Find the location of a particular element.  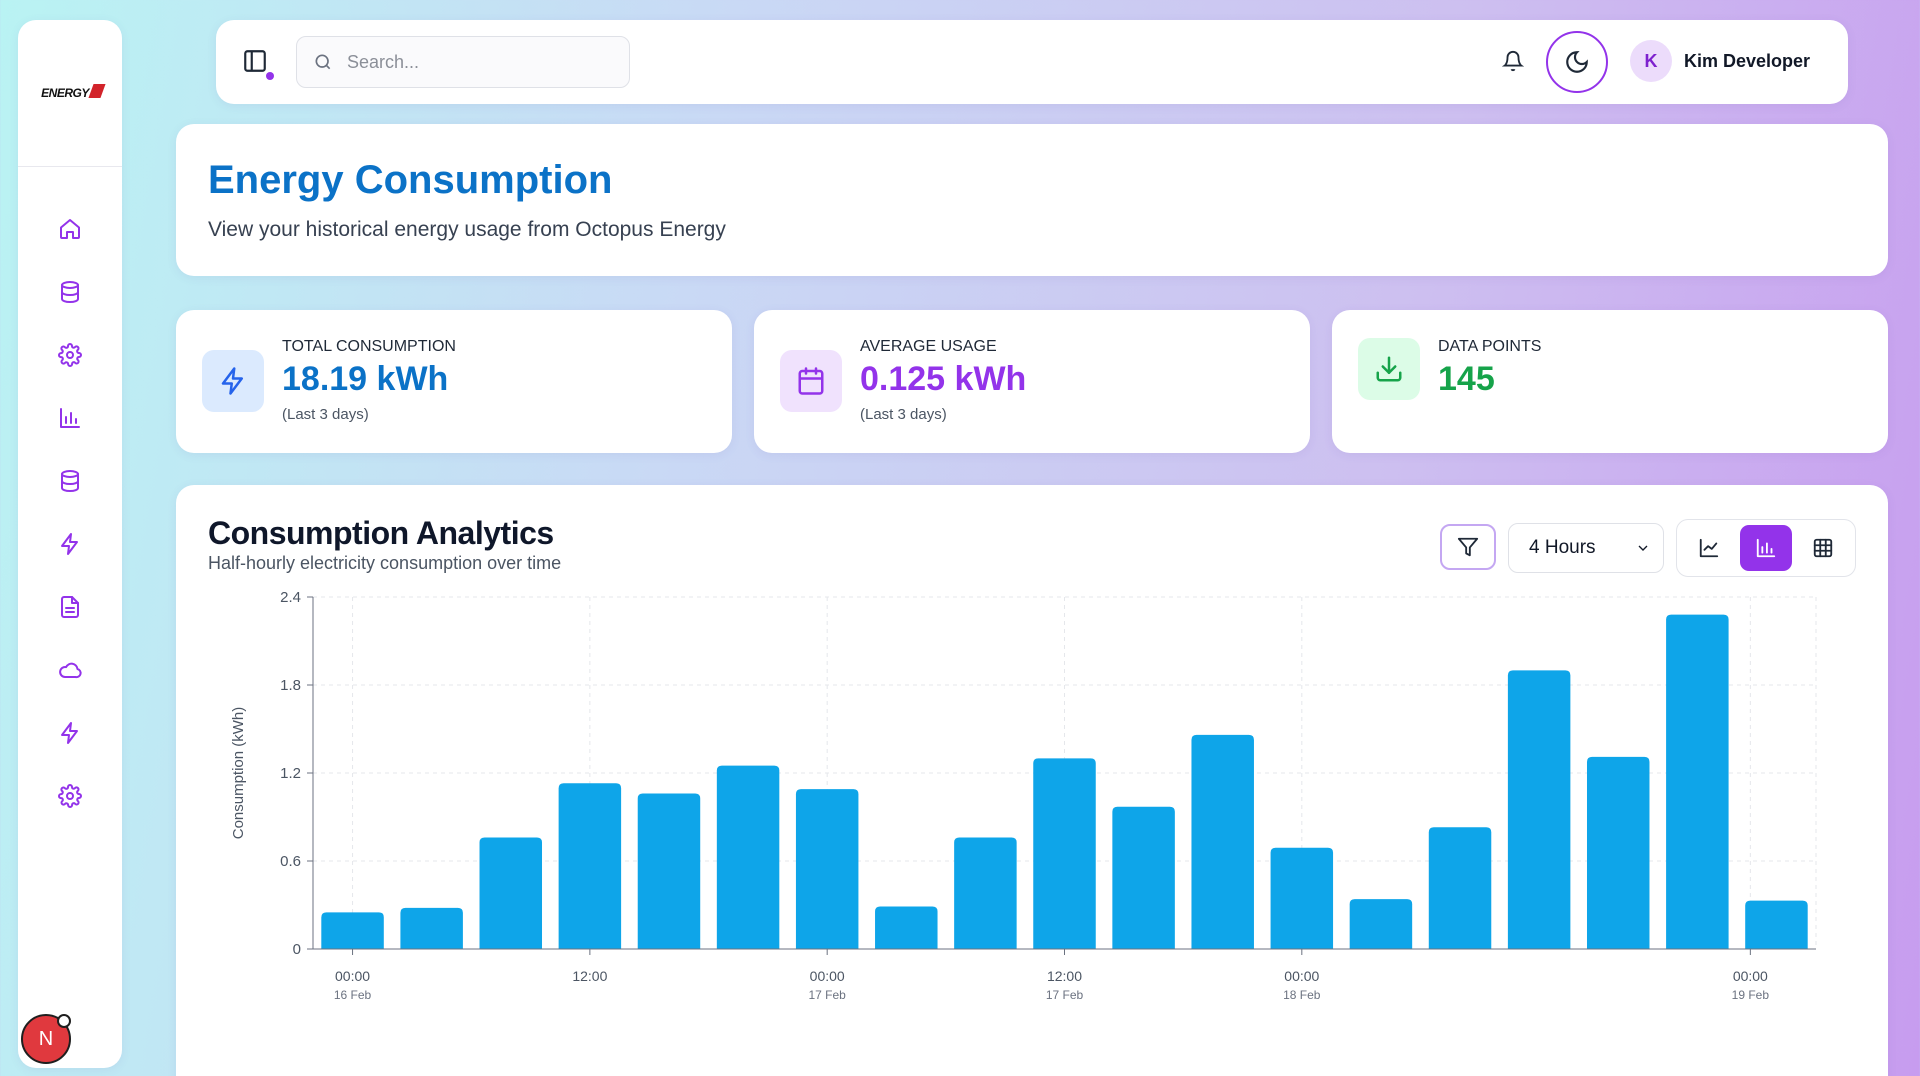

logo-area: ENERGY is located at coordinates (70, 93).